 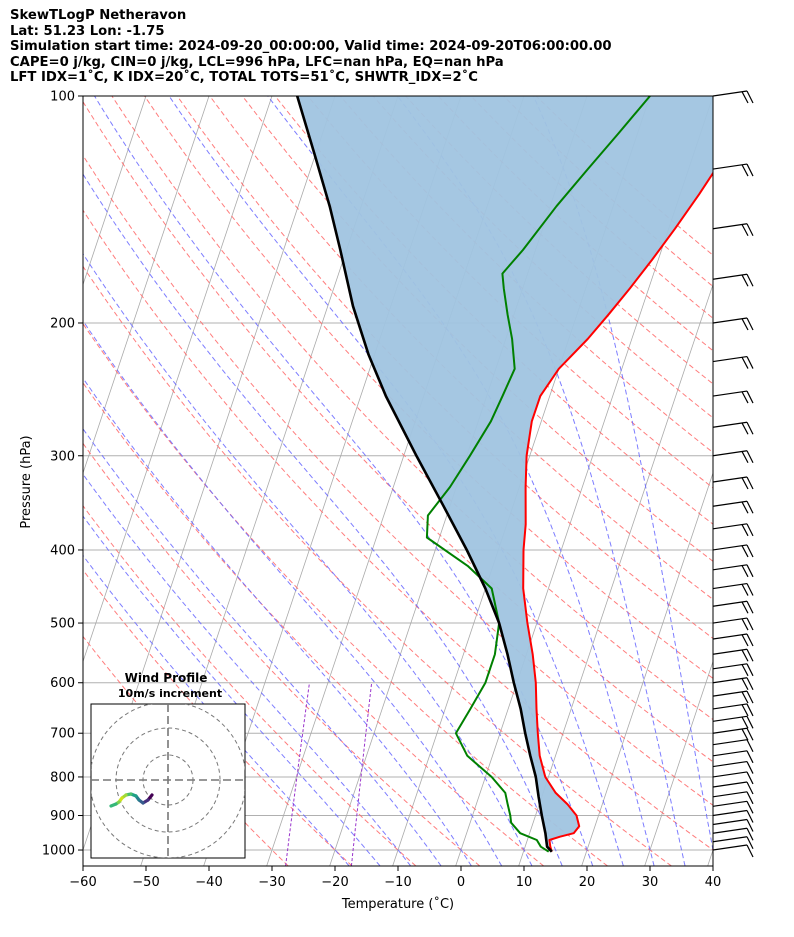 I want to click on y-tick-label: 400, so click(x=62, y=550).